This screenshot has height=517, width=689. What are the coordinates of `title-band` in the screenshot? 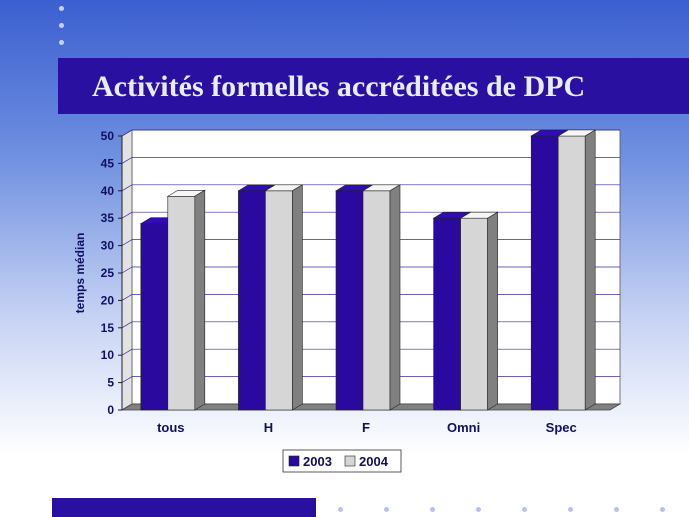 It's located at (373, 86).